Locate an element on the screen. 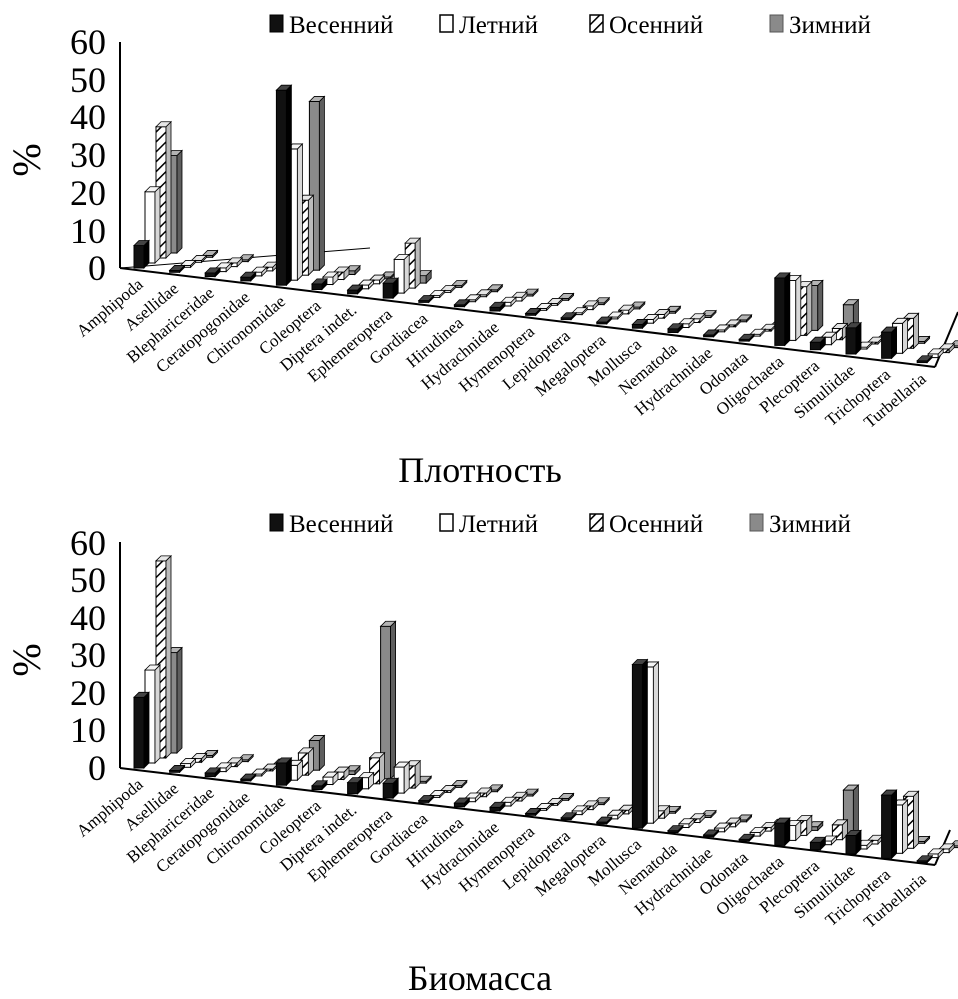 The height and width of the screenshot is (999, 958). chart-title: Биомасса is located at coordinates (480, 978).